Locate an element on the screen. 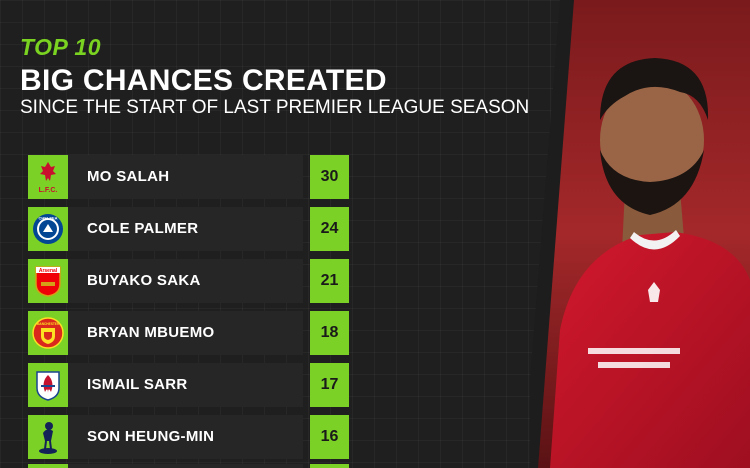 This screenshot has width=750, height=468. svg-text: L.F.C. is located at coordinates (48, 190).